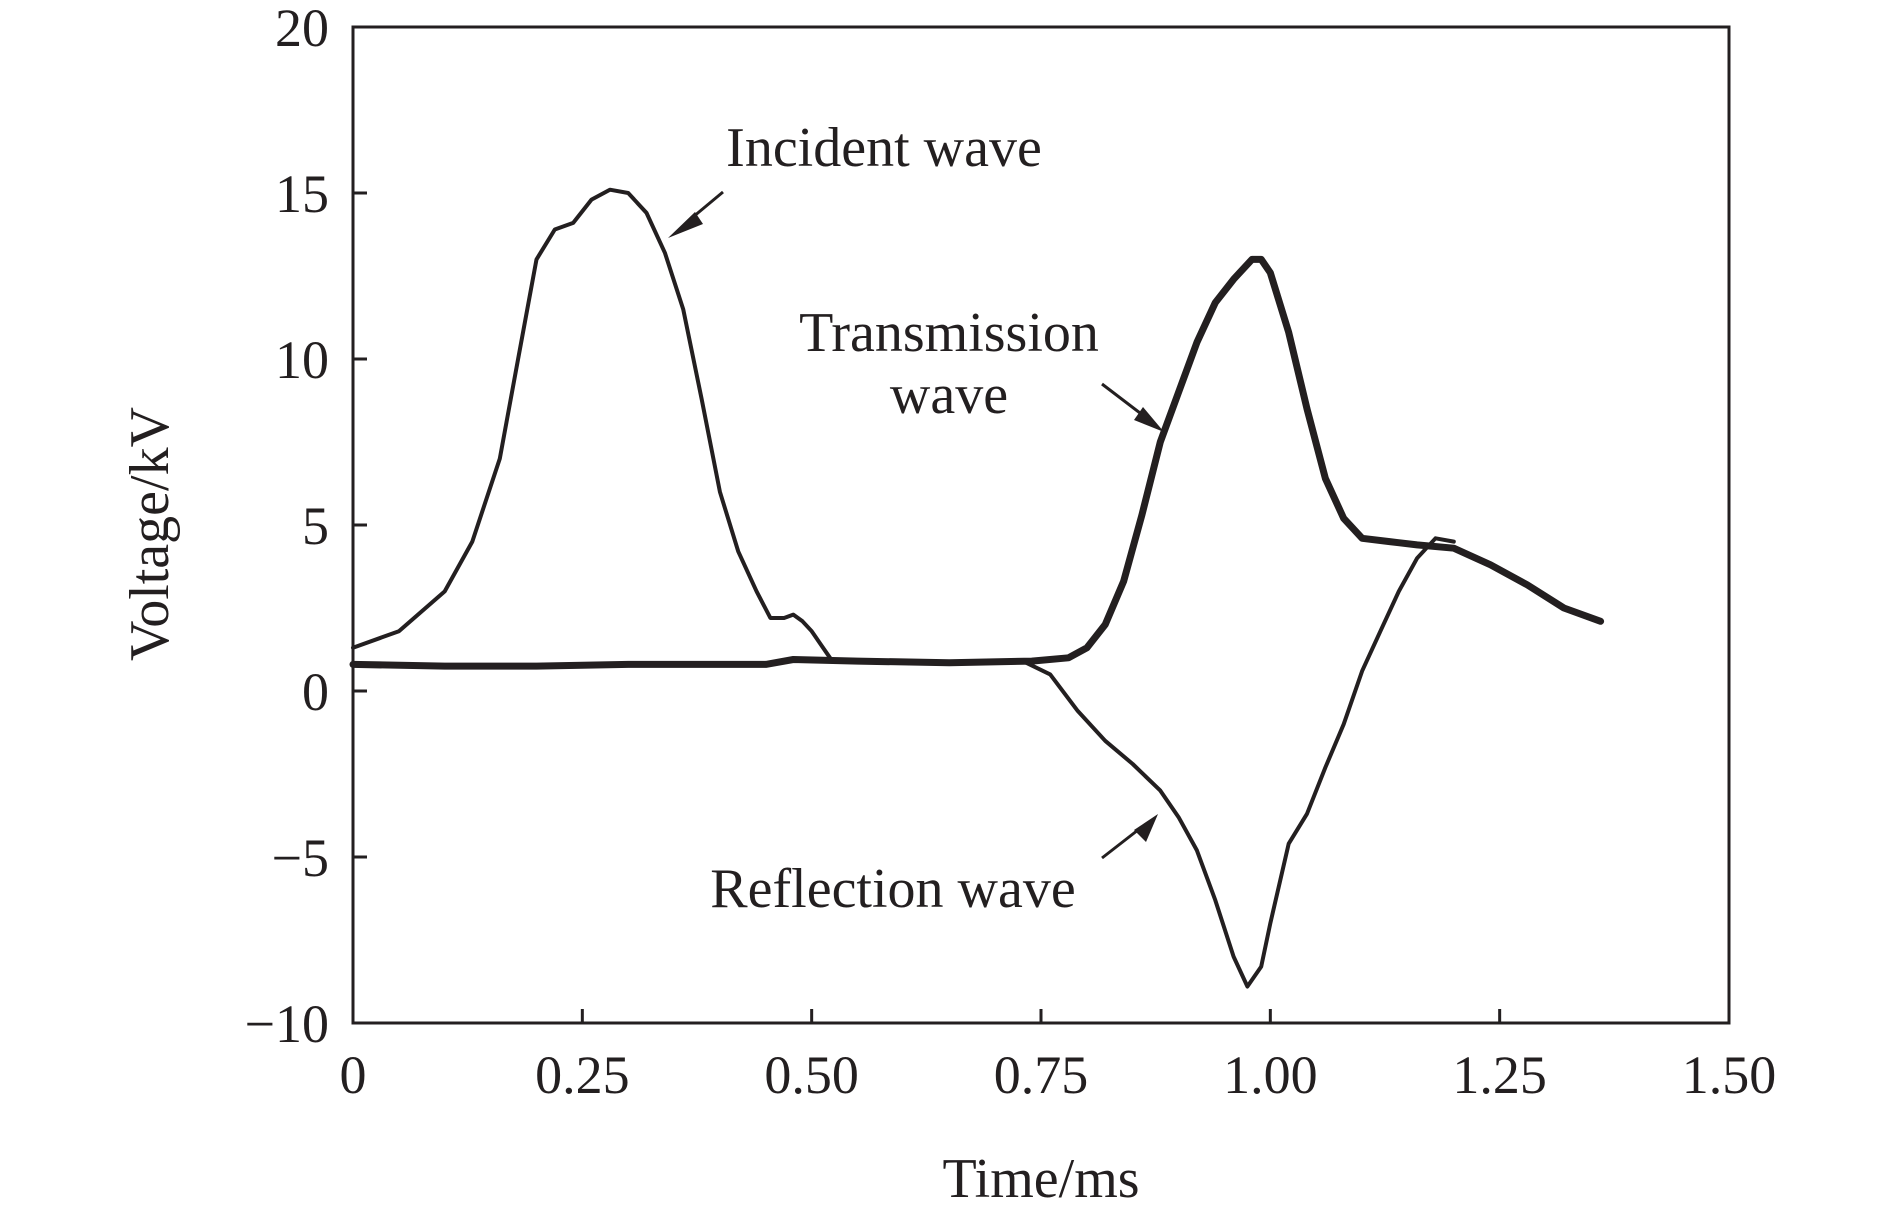 The height and width of the screenshot is (1214, 1890). I want to click on transmission-wave-arrowhead, so click(1149, 419).